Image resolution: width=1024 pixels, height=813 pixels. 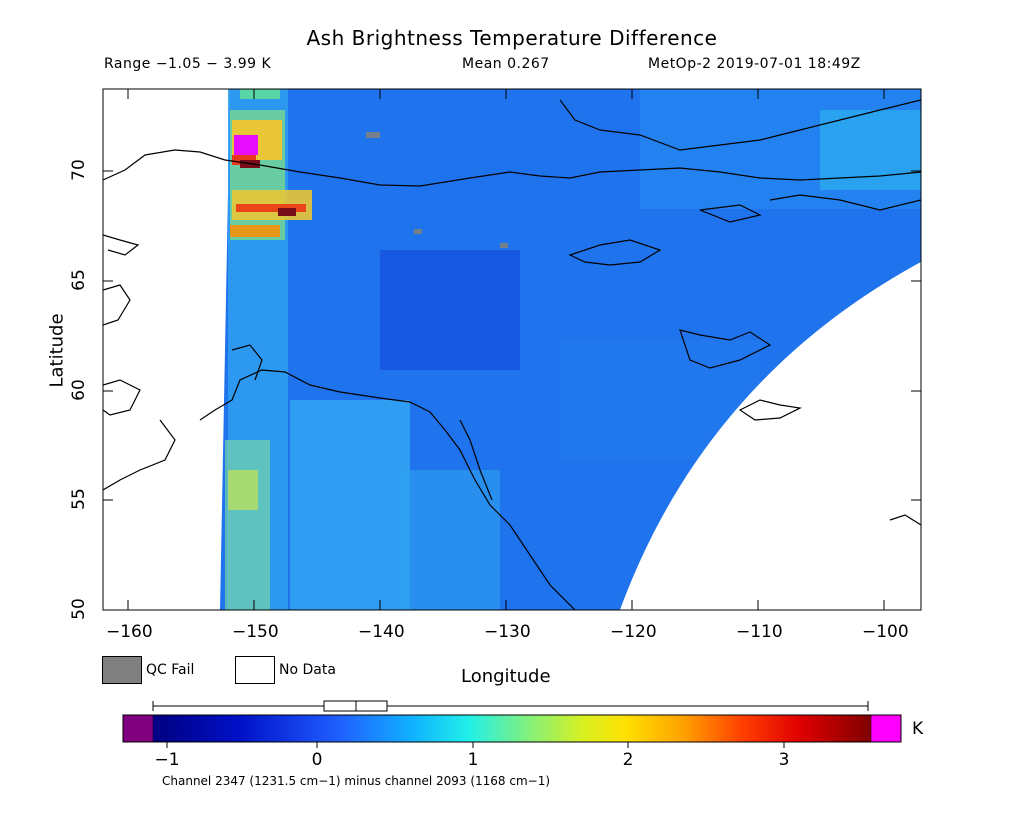 What do you see at coordinates (381, 632) in the screenshot?
I see `x-tick-140: −140` at bounding box center [381, 632].